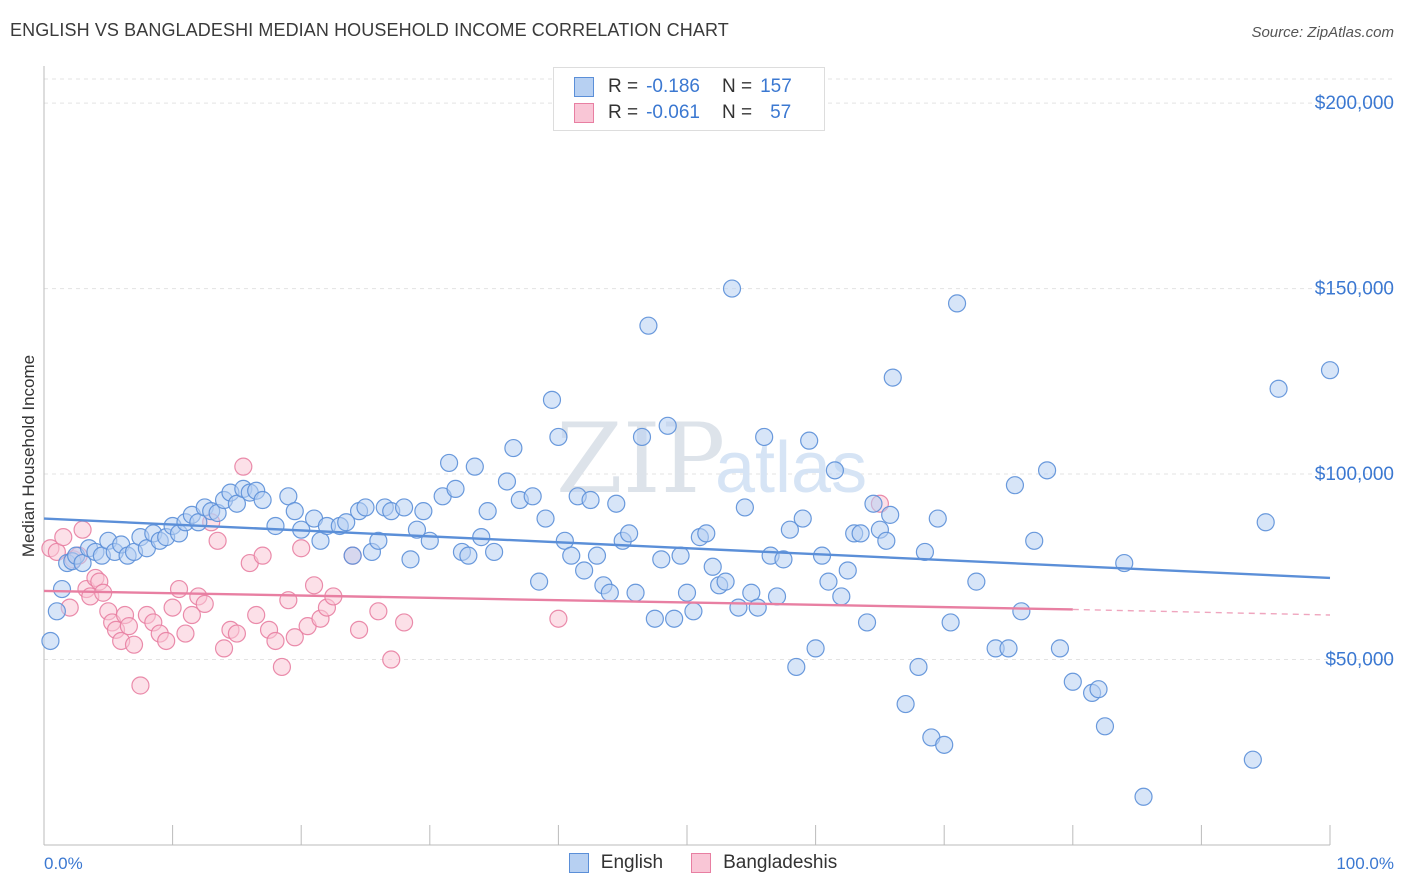 The image size is (1406, 892). I want to click on trend-lines, so click(687, 566).